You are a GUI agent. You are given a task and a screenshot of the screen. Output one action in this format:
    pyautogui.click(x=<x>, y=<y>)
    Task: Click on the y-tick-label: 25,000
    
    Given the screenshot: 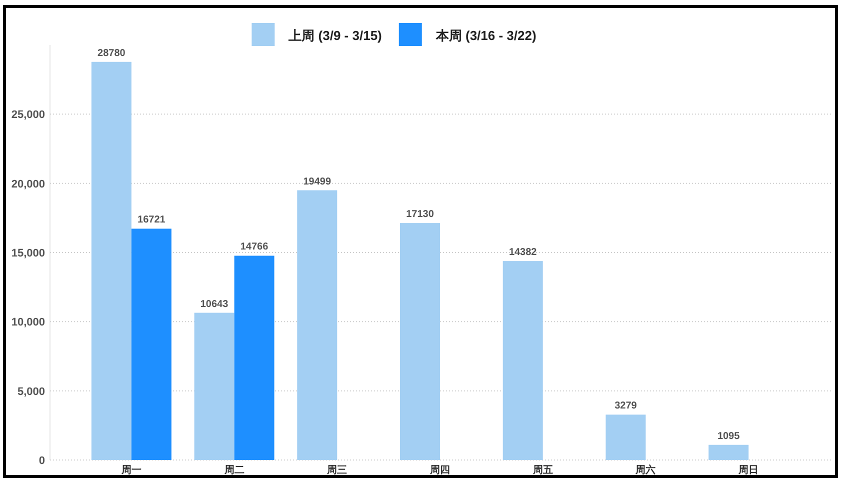 What is the action you would take?
    pyautogui.click(x=28, y=115)
    